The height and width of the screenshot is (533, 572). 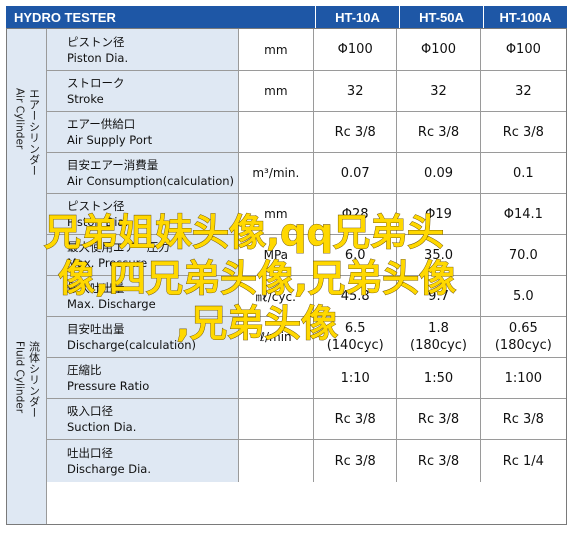 I want to click on spec-name-en: Max. Pressure, so click(x=107, y=263).